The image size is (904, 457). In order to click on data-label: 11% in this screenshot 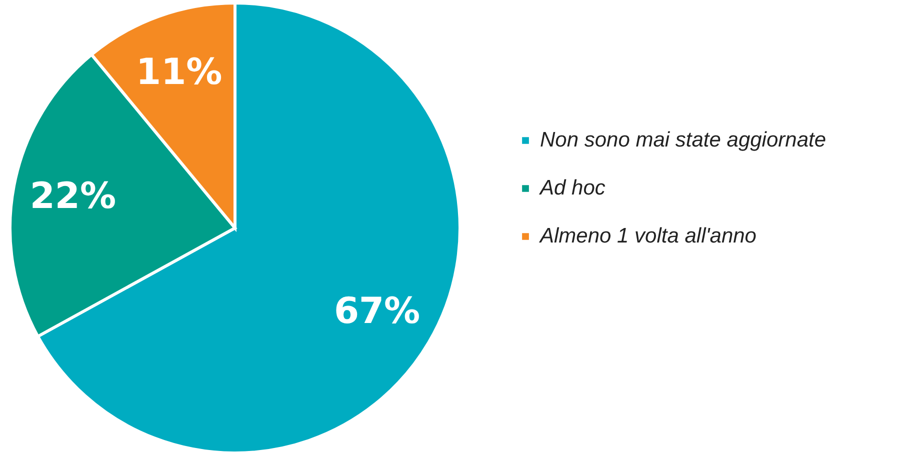, I will do `click(179, 72)`.